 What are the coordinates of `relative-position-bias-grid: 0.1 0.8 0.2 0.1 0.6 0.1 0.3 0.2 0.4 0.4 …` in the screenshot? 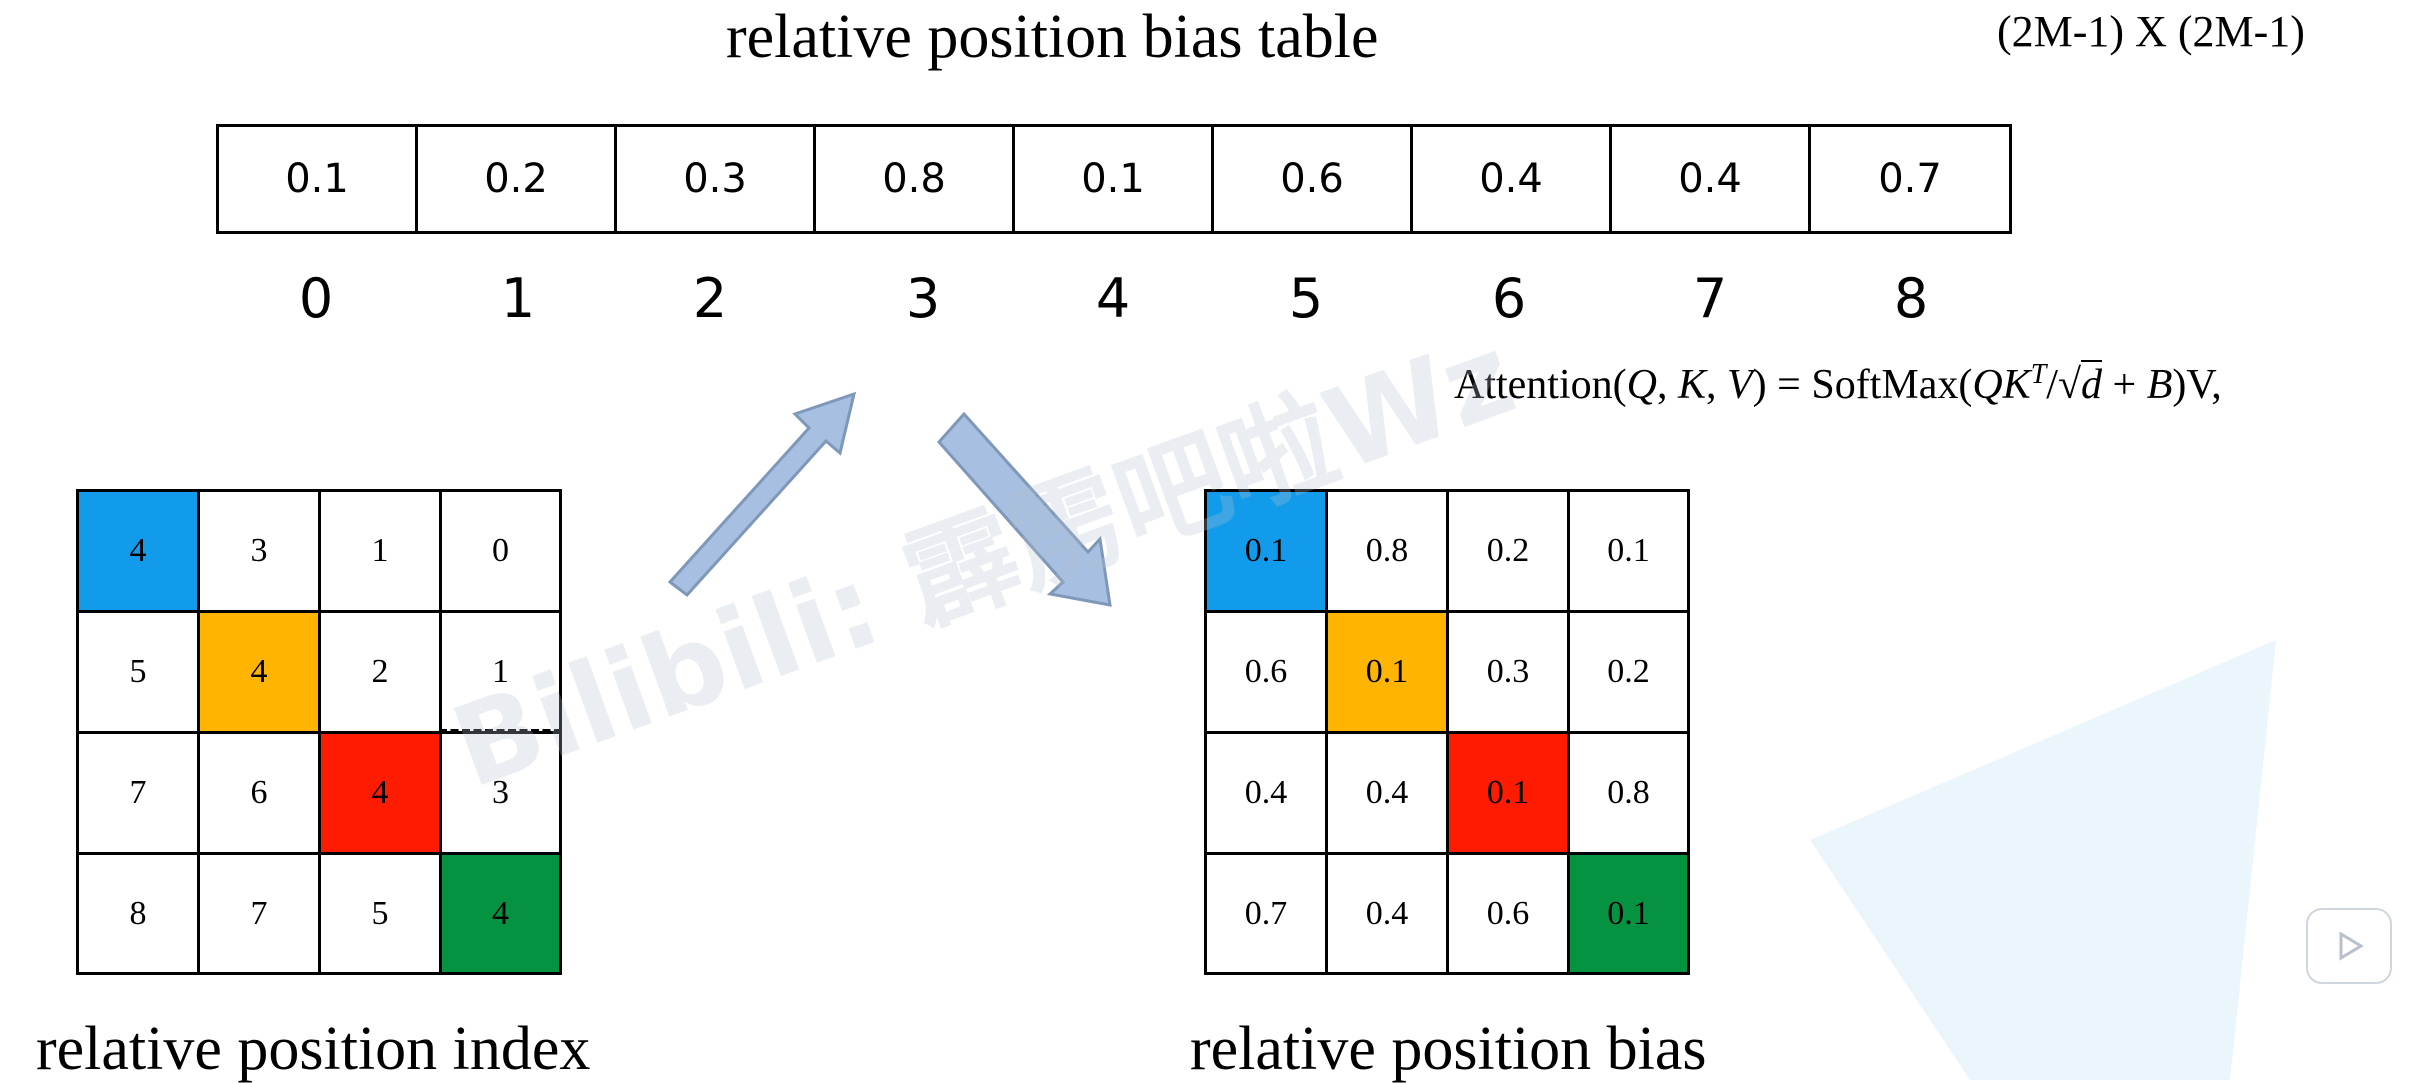 It's located at (1447, 732).